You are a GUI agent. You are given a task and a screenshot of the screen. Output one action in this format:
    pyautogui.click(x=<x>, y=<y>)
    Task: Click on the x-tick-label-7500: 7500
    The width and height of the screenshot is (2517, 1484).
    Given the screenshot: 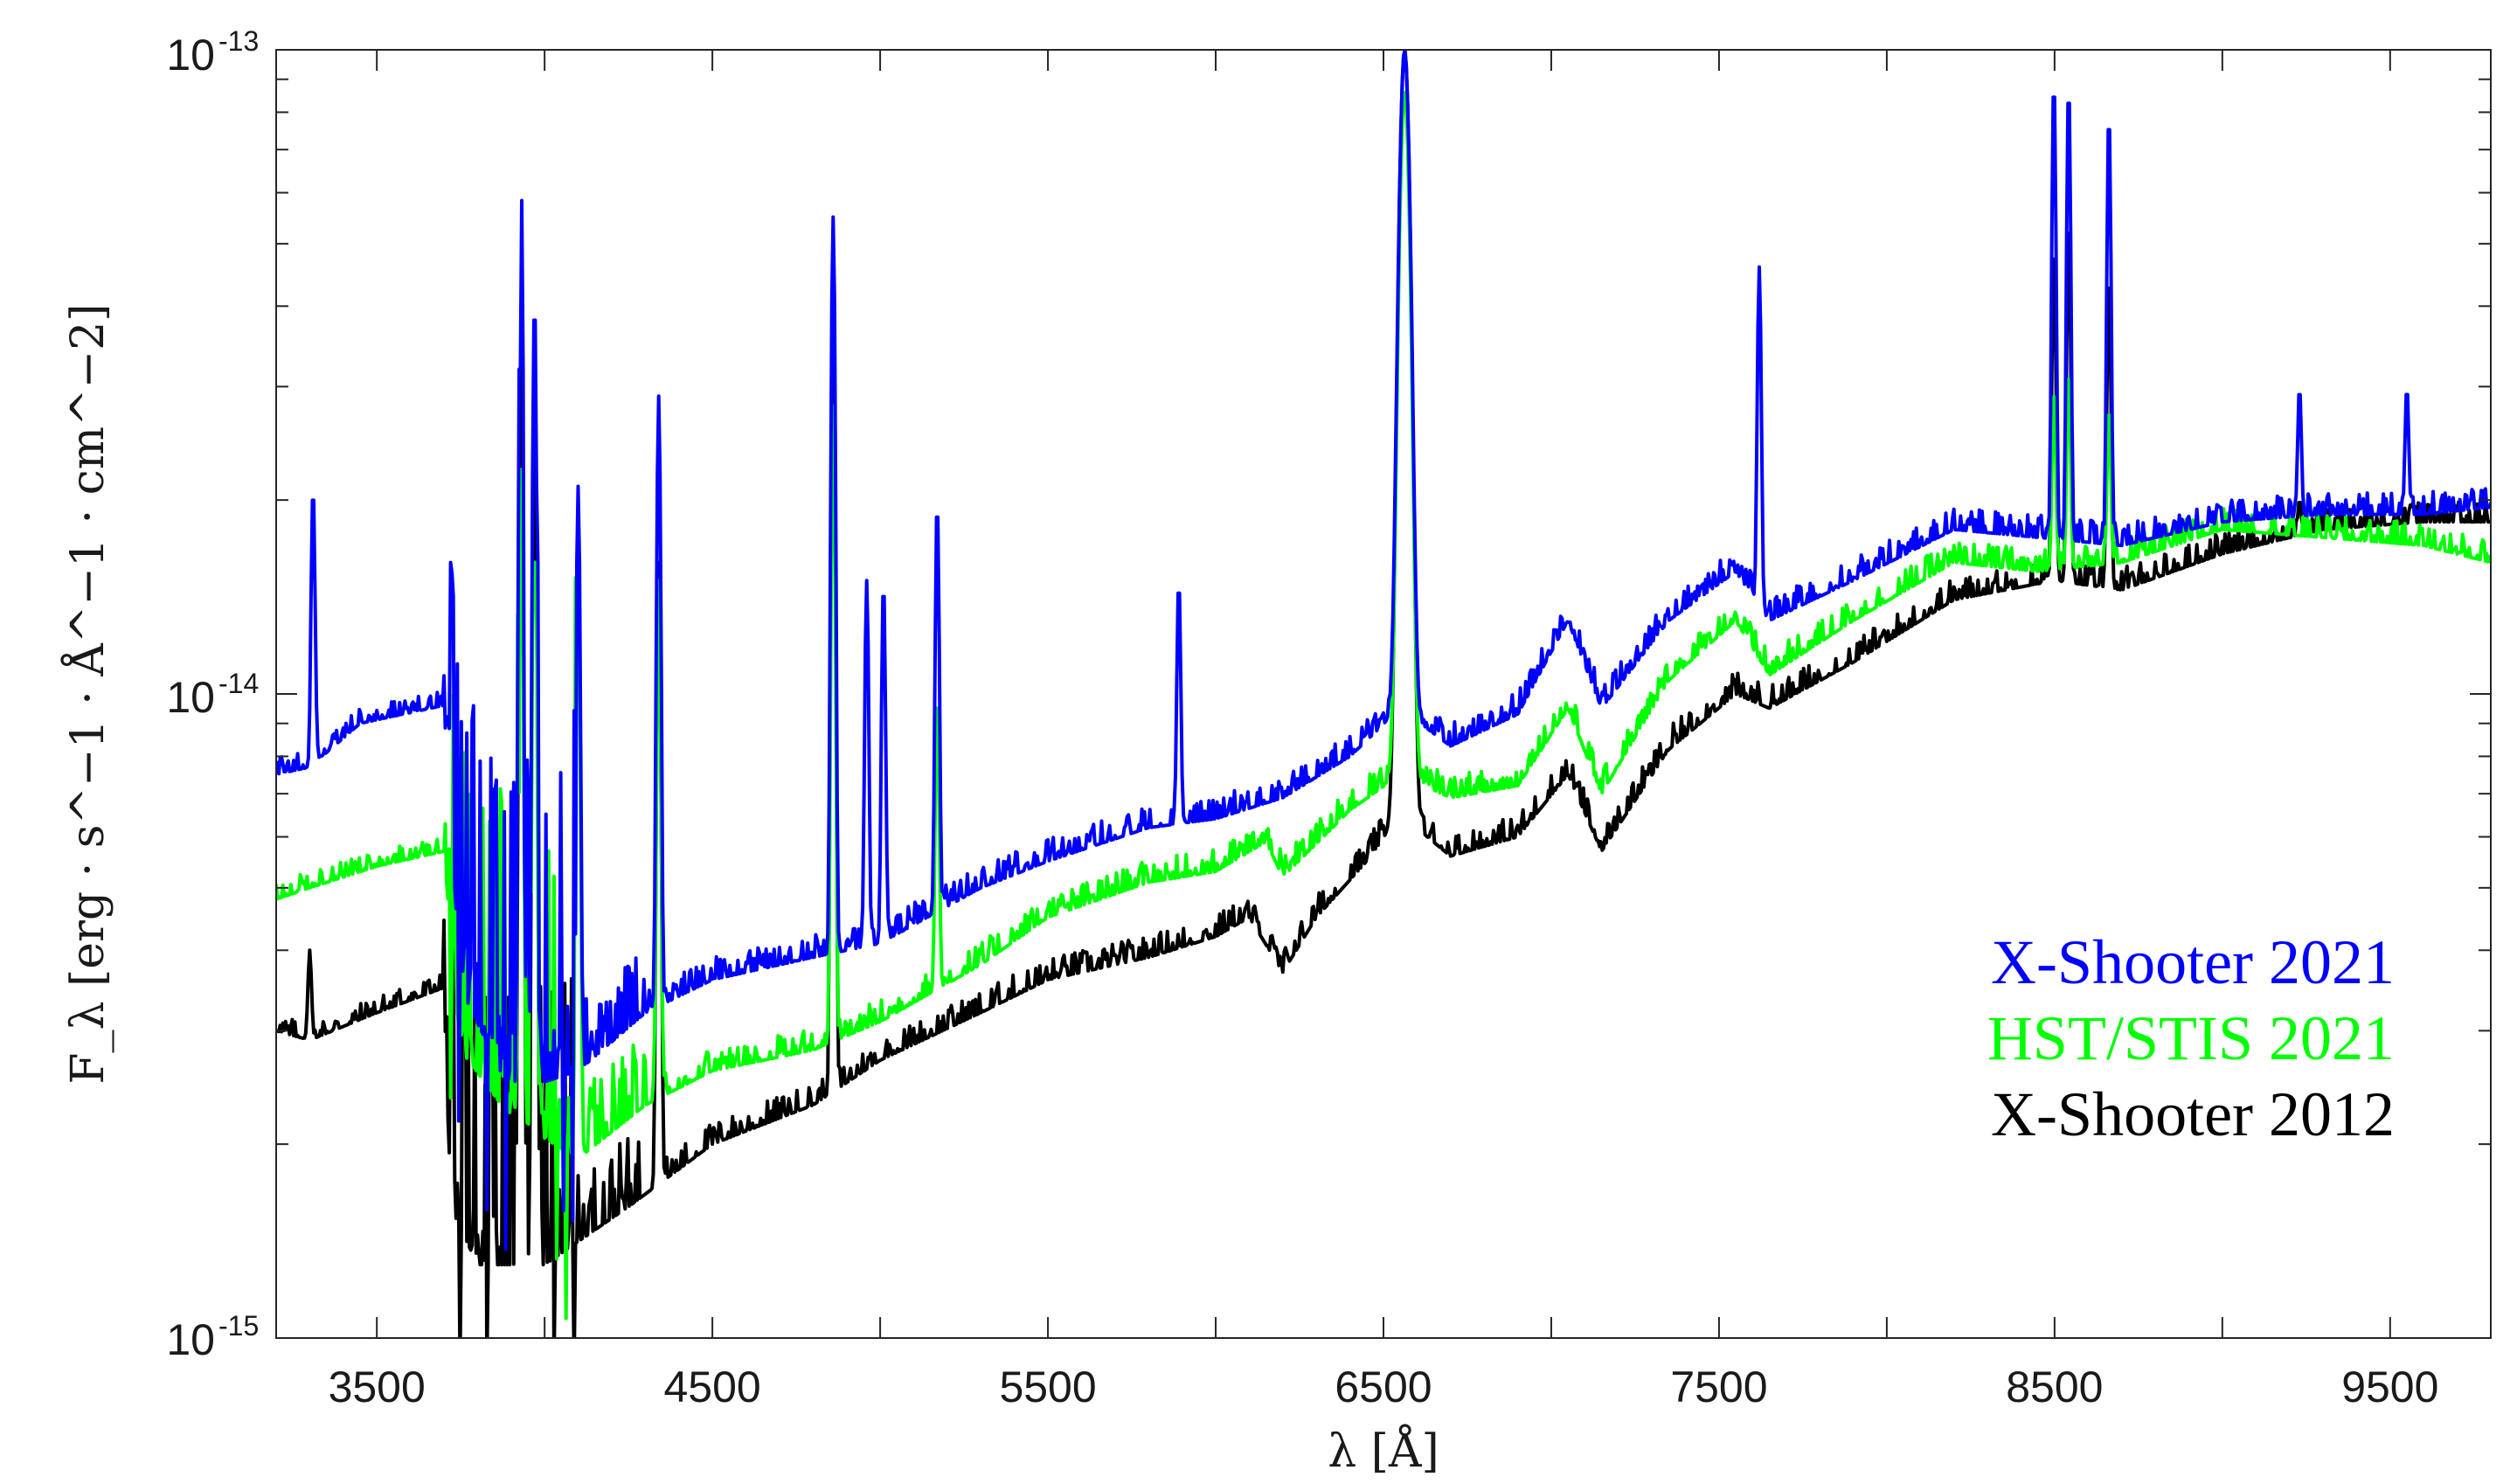 What is the action you would take?
    pyautogui.click(x=1718, y=1387)
    